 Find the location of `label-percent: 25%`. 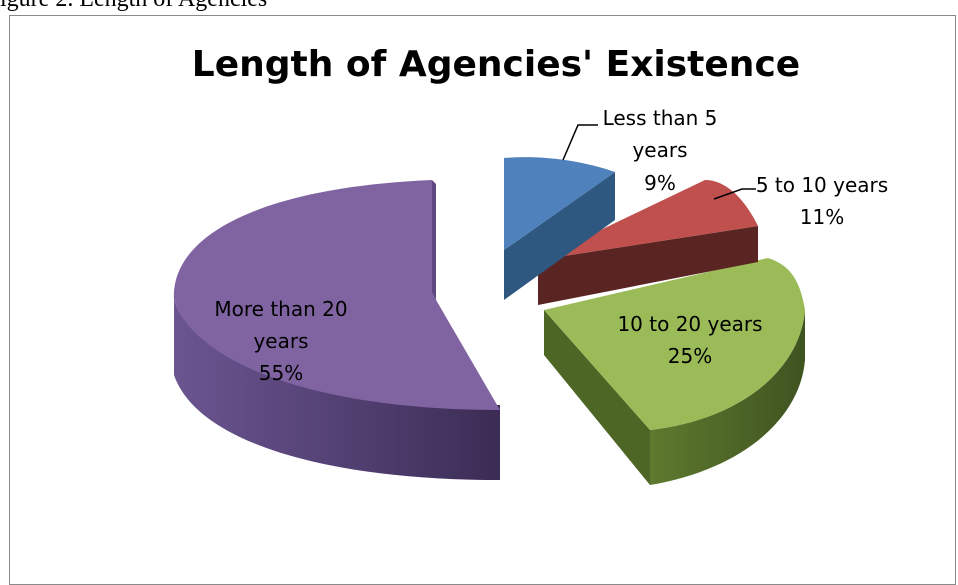

label-percent: 25% is located at coordinates (690, 356).